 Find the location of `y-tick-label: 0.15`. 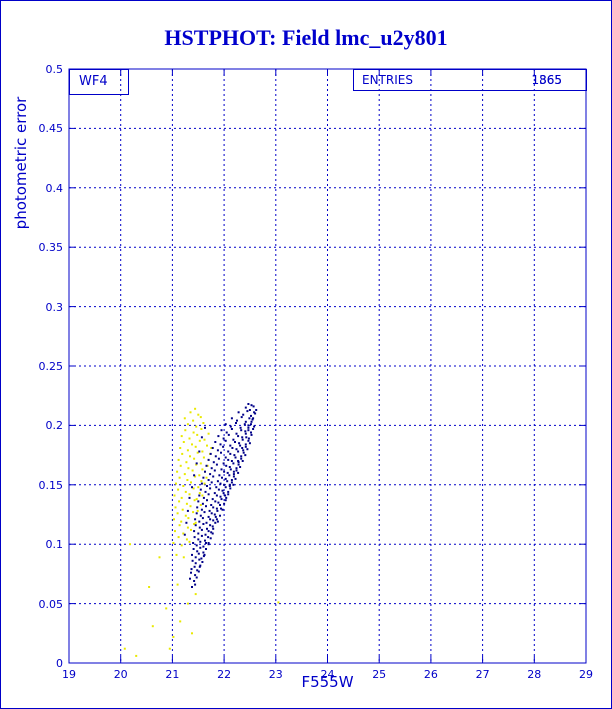

y-tick-label: 0.15 is located at coordinates (51, 485).